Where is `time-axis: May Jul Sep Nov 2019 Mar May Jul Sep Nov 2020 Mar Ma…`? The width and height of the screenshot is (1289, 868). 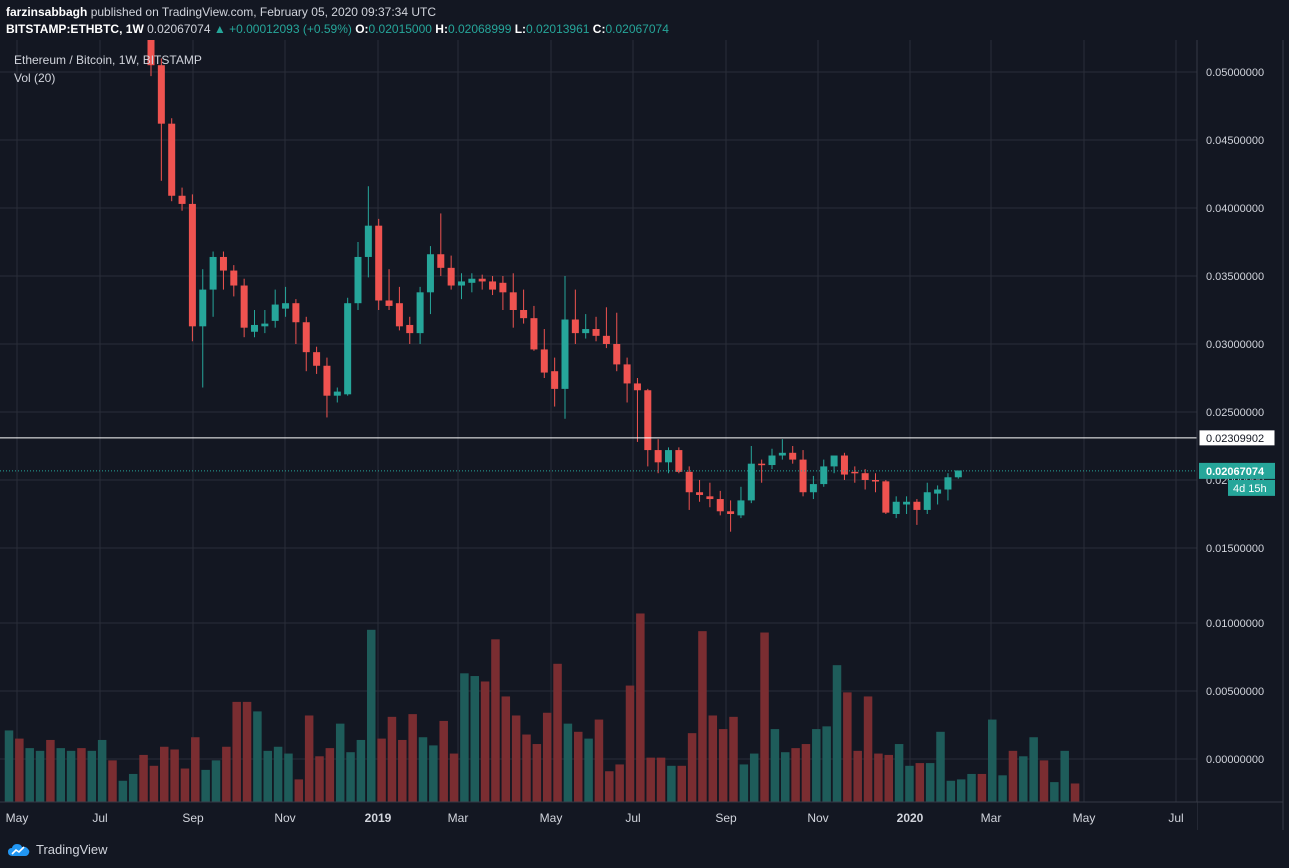
time-axis: May Jul Sep Nov 2019 Mar May Jul Sep Nov 2020 Mar Ma… is located at coordinates (595, 818).